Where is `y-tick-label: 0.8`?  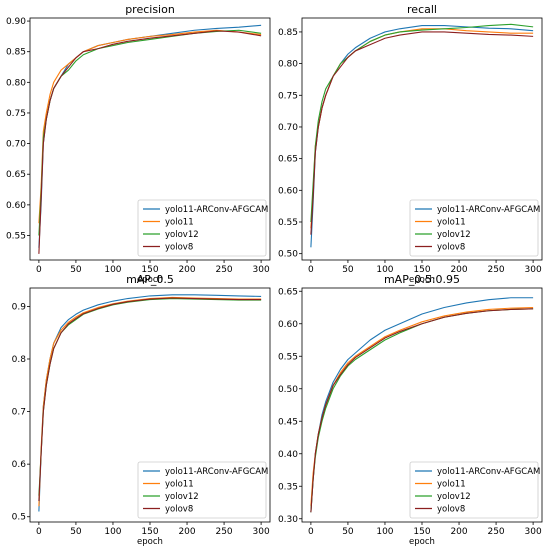
y-tick-label: 0.8 is located at coordinates (19, 360).